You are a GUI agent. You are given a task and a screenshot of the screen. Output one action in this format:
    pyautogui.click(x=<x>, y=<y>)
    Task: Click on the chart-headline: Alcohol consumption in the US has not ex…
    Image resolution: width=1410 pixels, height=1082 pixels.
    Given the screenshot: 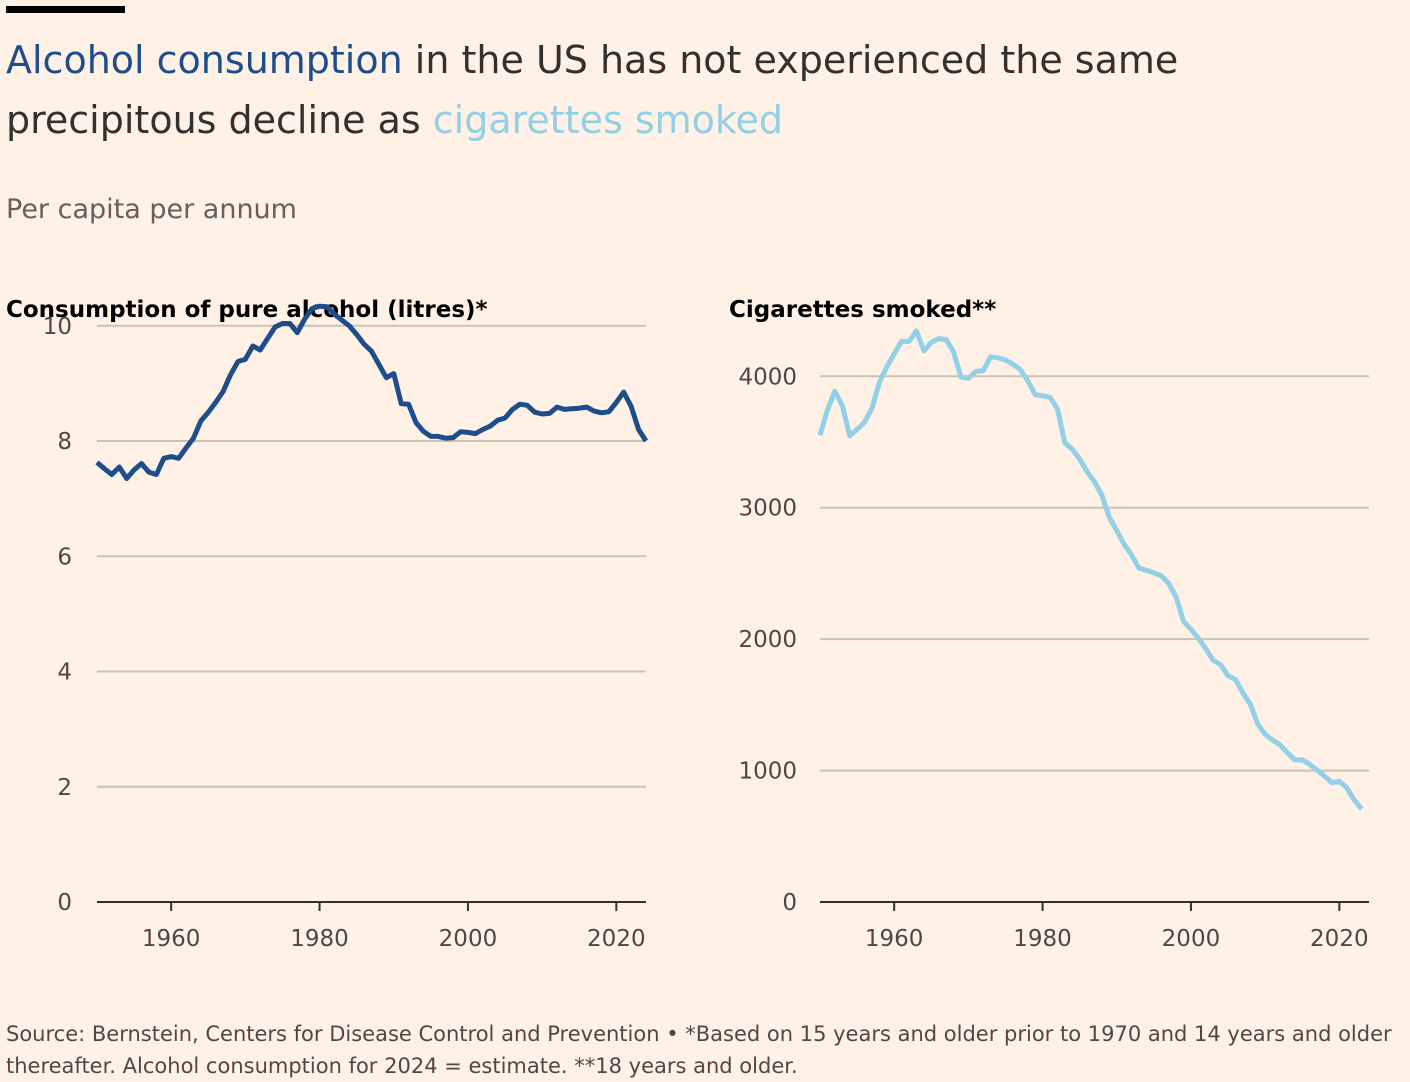 What is the action you would take?
    pyautogui.click(x=701, y=90)
    